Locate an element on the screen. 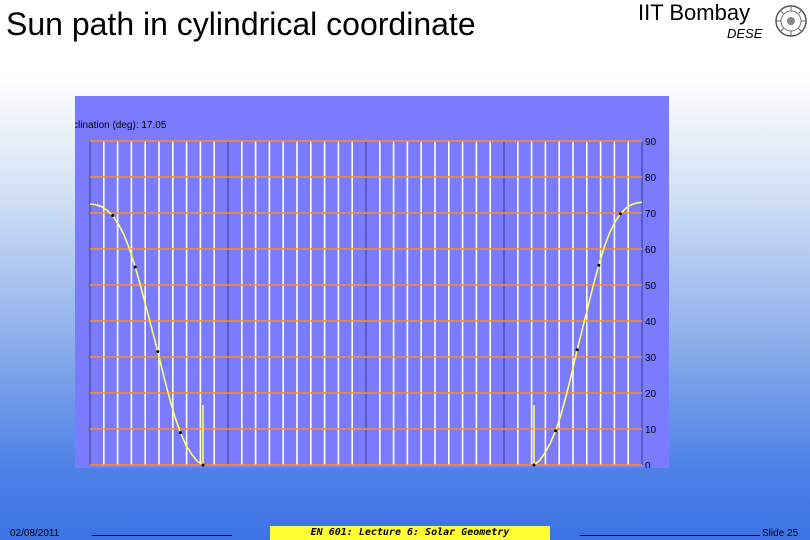 Image resolution: width=810 pixels, height=540 pixels. y-tick-label: 60 is located at coordinates (651, 250).